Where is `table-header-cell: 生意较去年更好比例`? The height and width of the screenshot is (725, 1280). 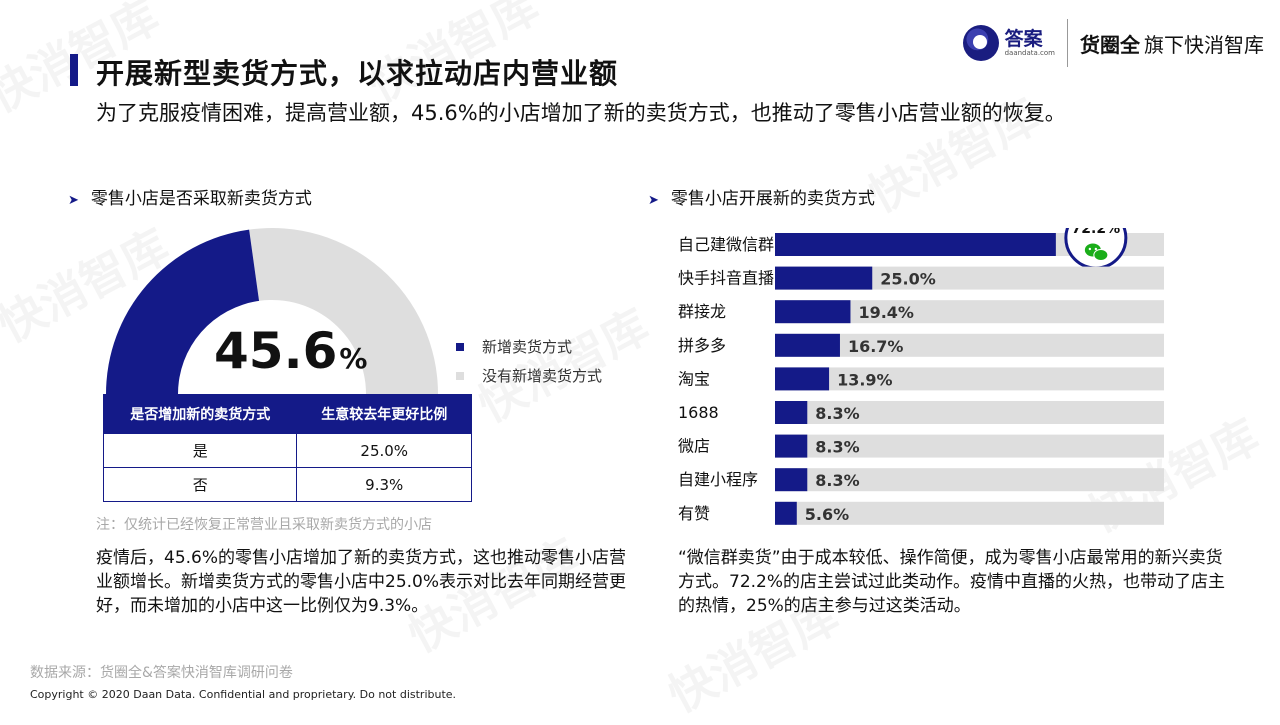
table-header-cell: 生意较去年更好比例 is located at coordinates (384, 414).